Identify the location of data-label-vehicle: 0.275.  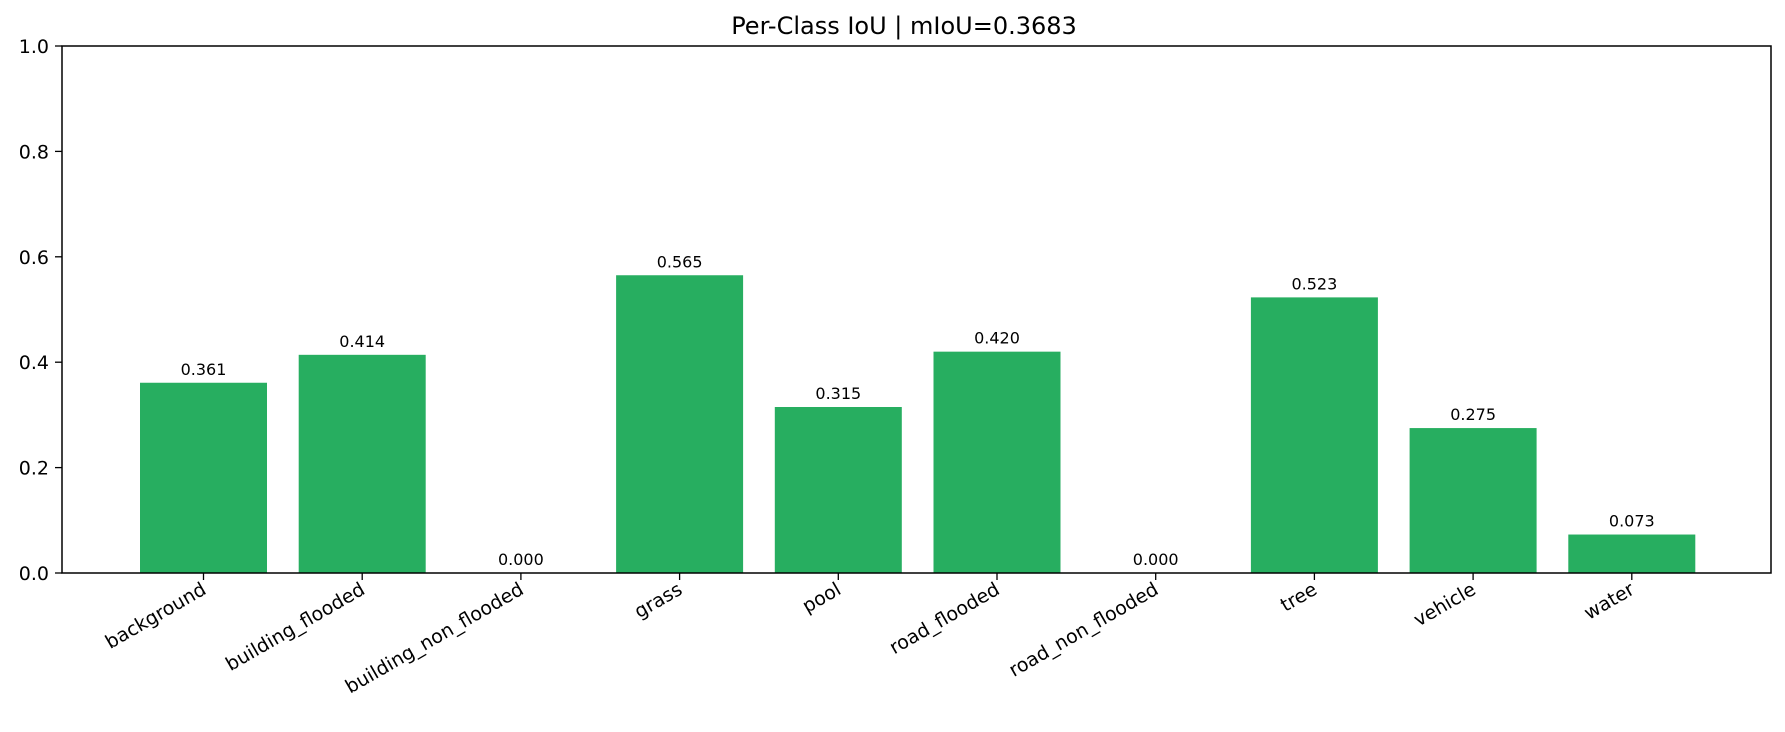
(1473, 414).